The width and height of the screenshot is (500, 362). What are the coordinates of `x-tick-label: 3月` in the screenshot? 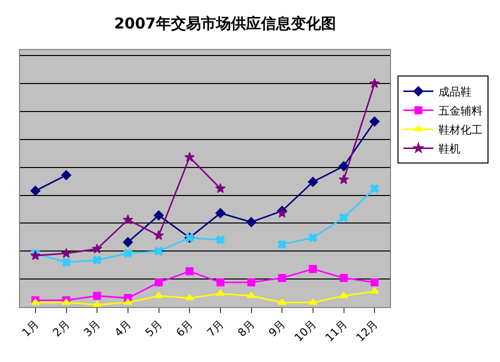 It's located at (92, 329).